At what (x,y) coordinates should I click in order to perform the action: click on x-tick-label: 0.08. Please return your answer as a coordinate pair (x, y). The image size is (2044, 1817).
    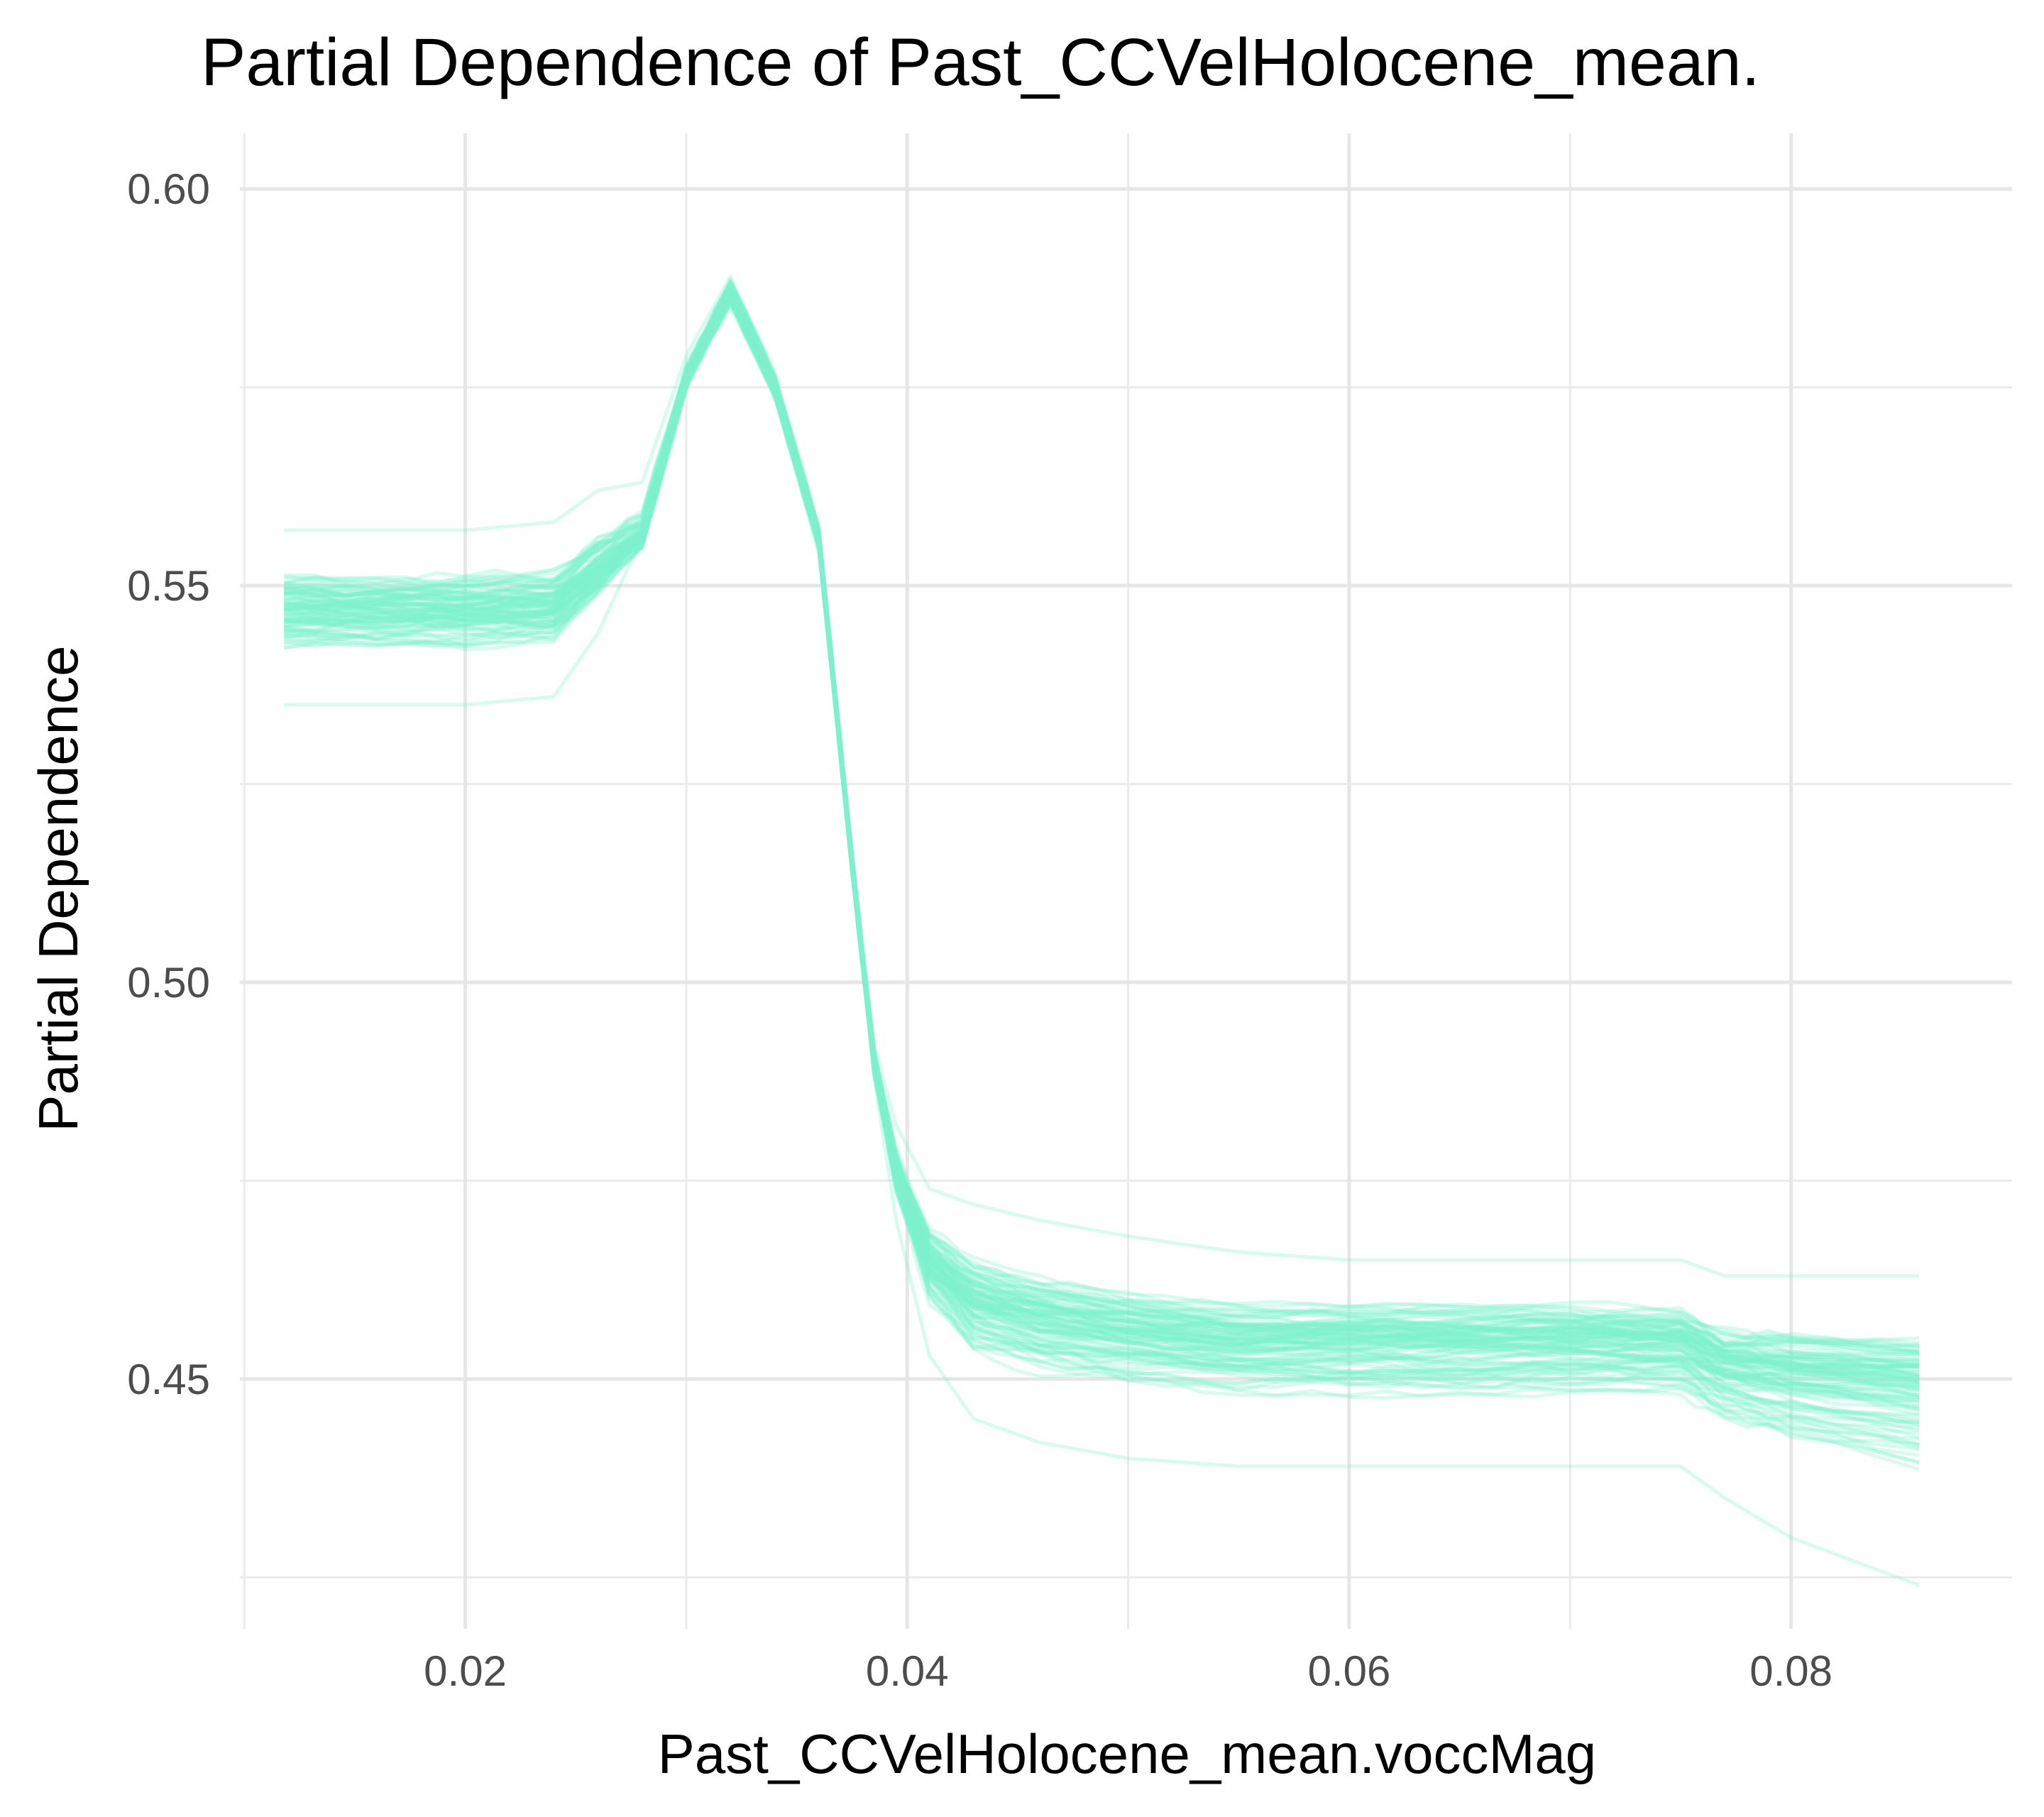
    Looking at the image, I should click on (1791, 1671).